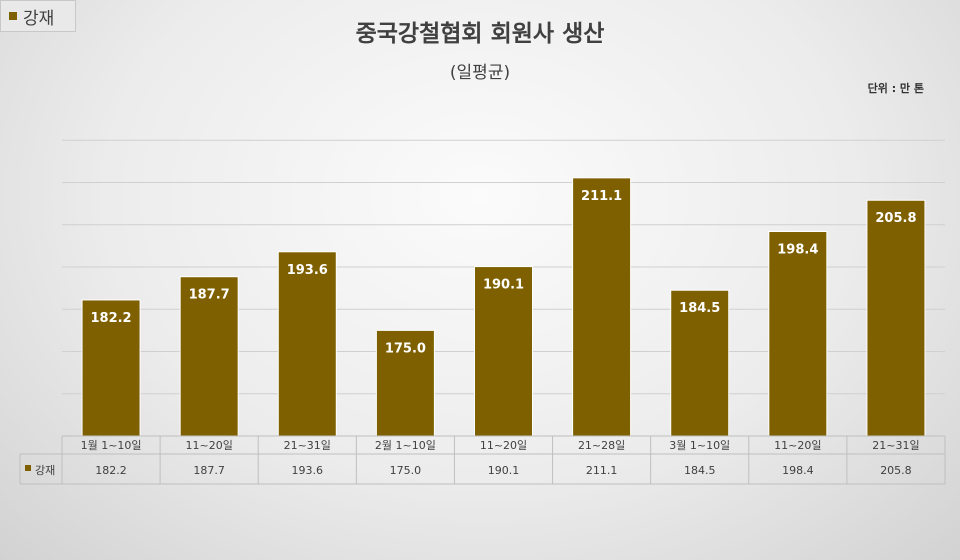 The width and height of the screenshot is (960, 560). Describe the element at coordinates (602, 470) in the screenshot. I see `table-value-cell: 211.1` at that location.